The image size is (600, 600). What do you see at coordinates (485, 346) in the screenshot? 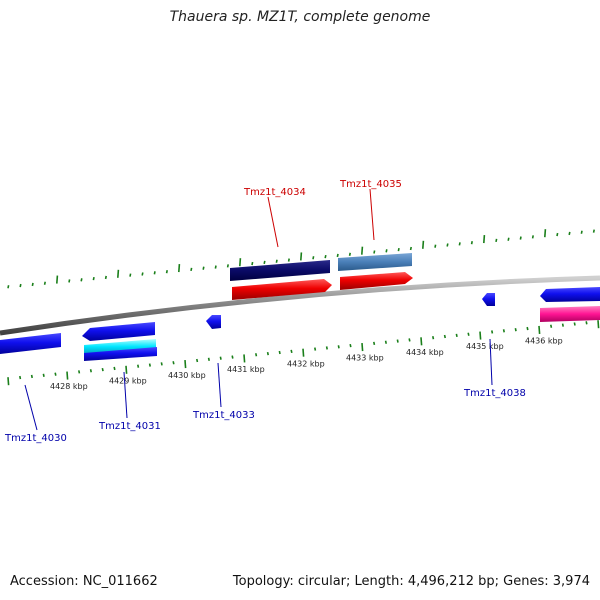
I see `kbp-label: 4435 kbp` at bounding box center [485, 346].